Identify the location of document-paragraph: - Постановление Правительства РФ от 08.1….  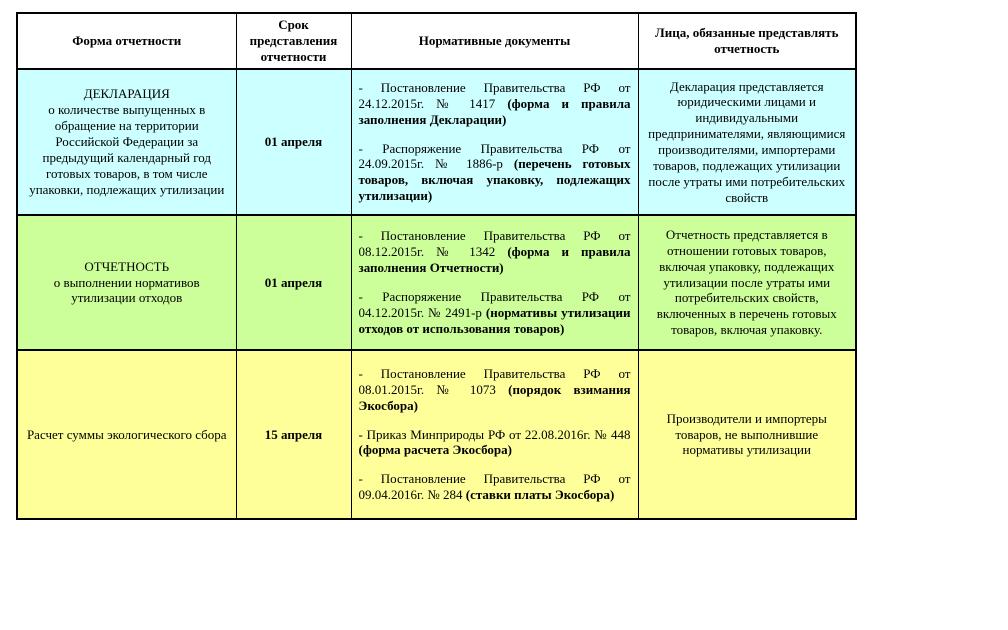
(495, 252).